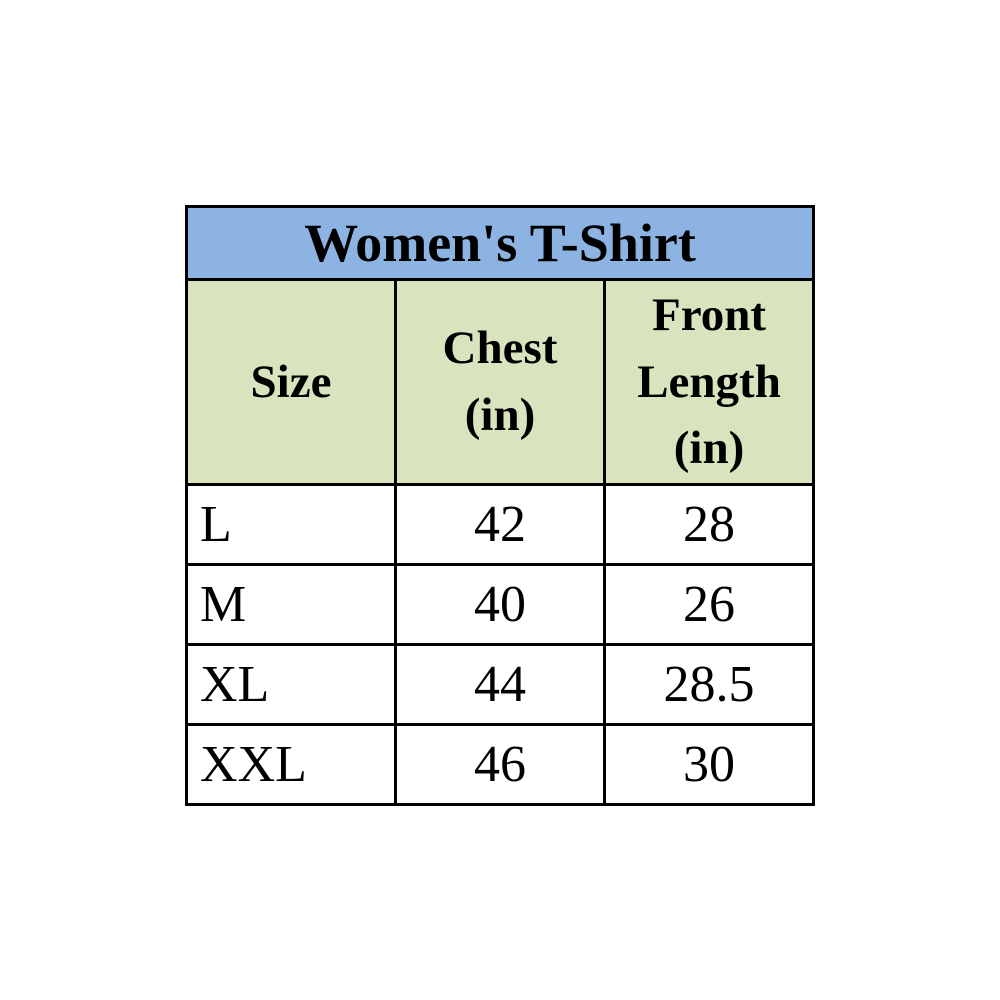 This screenshot has width=1000, height=1000. Describe the element at coordinates (291, 524) in the screenshot. I see `size-value: L` at that location.